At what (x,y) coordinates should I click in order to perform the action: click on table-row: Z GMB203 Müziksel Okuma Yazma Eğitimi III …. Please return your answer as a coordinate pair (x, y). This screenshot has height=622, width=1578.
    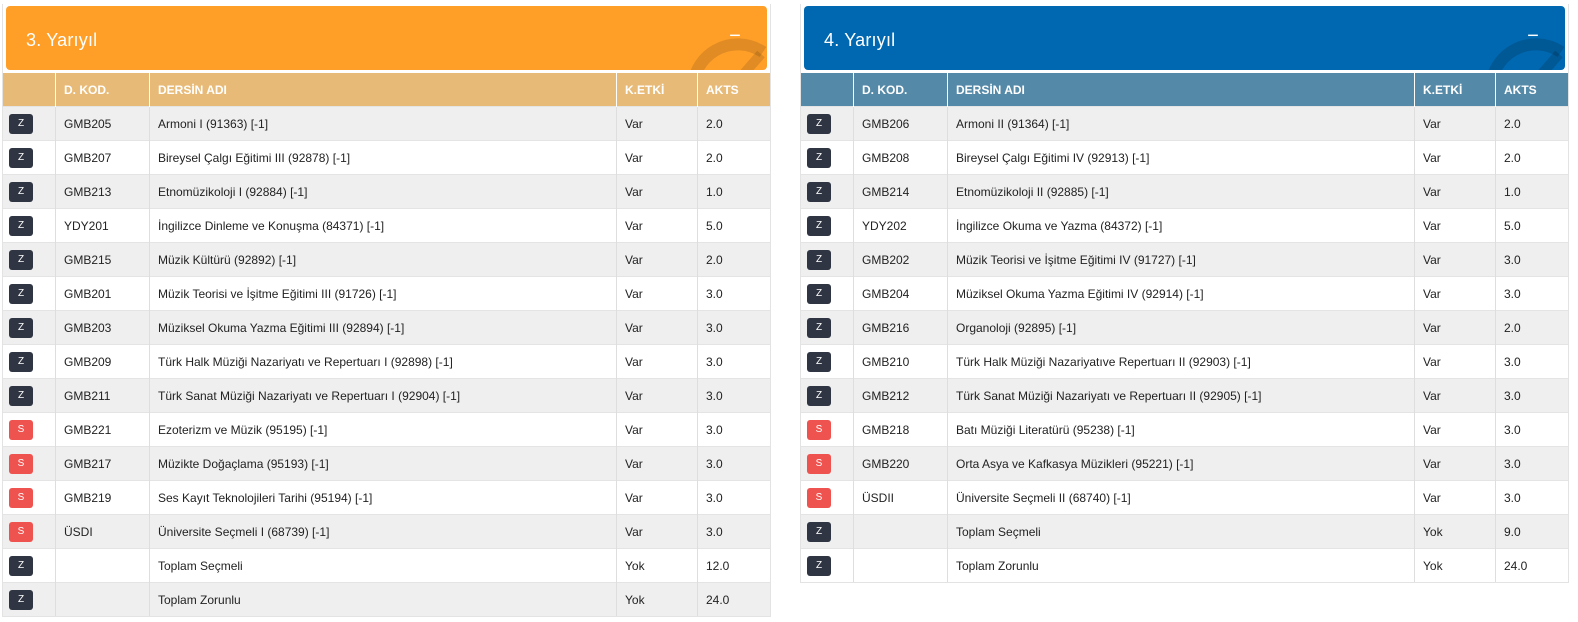
    Looking at the image, I should click on (386, 327).